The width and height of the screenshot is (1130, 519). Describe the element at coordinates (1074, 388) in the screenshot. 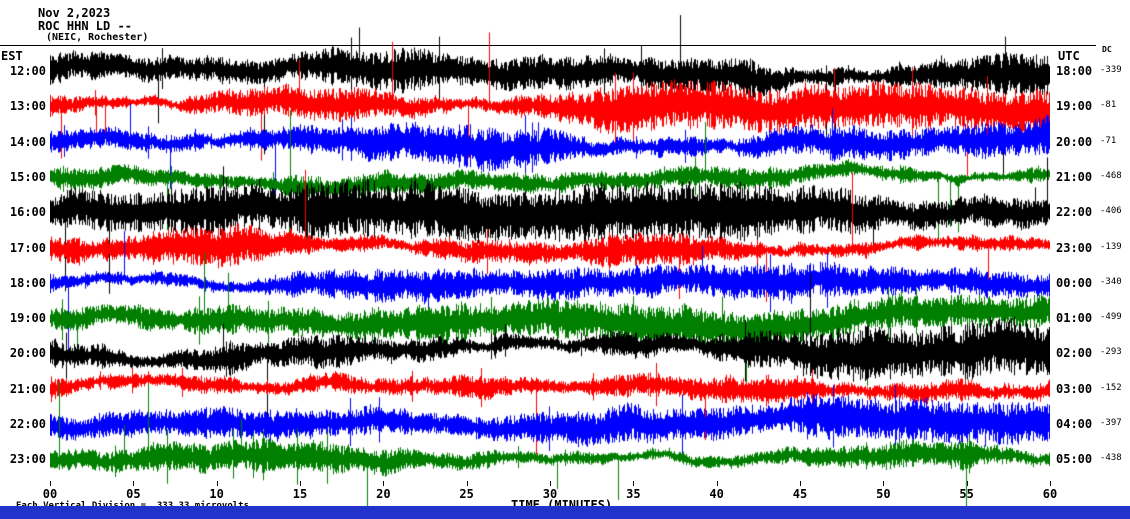

I see `utc-time-label: 03:00` at that location.